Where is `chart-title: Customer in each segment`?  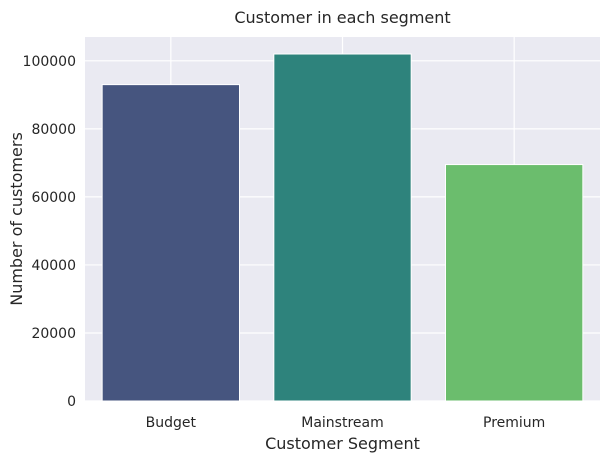 chart-title: Customer in each segment is located at coordinates (342, 17).